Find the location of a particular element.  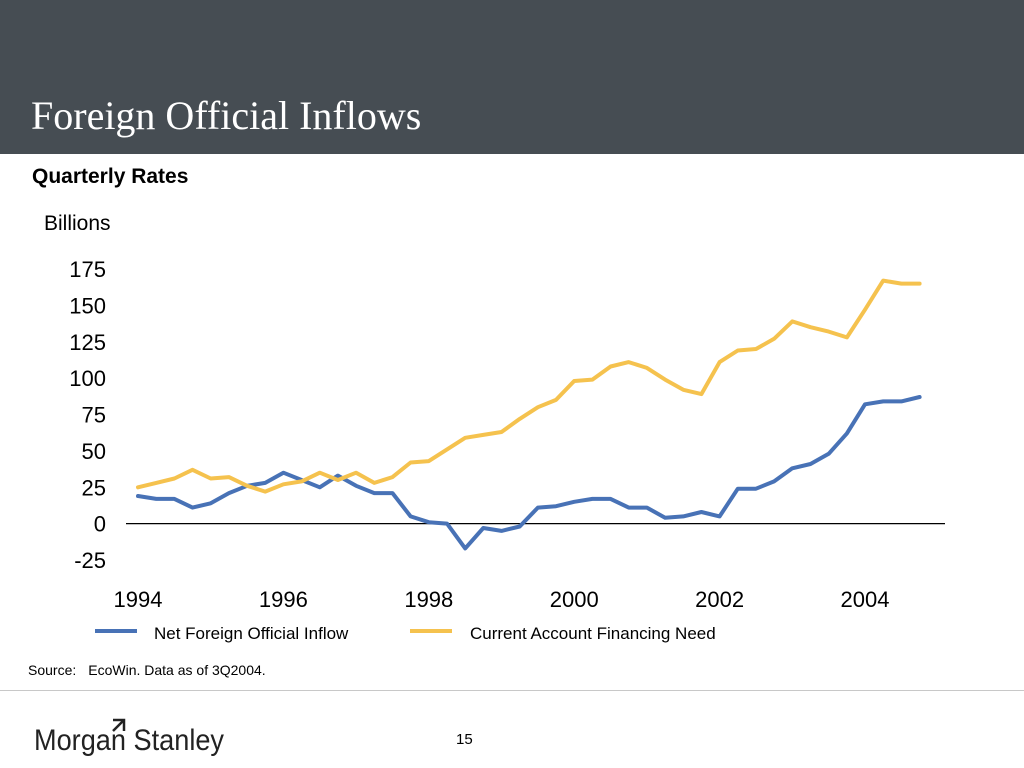

source-note: Source: EcoWin. Data as of 3Q2004. is located at coordinates (147, 670).